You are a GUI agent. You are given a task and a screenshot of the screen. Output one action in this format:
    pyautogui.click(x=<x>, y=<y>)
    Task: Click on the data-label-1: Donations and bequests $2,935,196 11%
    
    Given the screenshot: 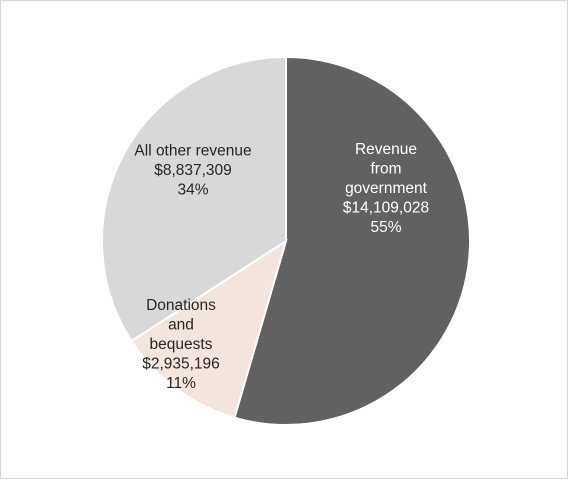 What is the action you would take?
    pyautogui.click(x=181, y=344)
    